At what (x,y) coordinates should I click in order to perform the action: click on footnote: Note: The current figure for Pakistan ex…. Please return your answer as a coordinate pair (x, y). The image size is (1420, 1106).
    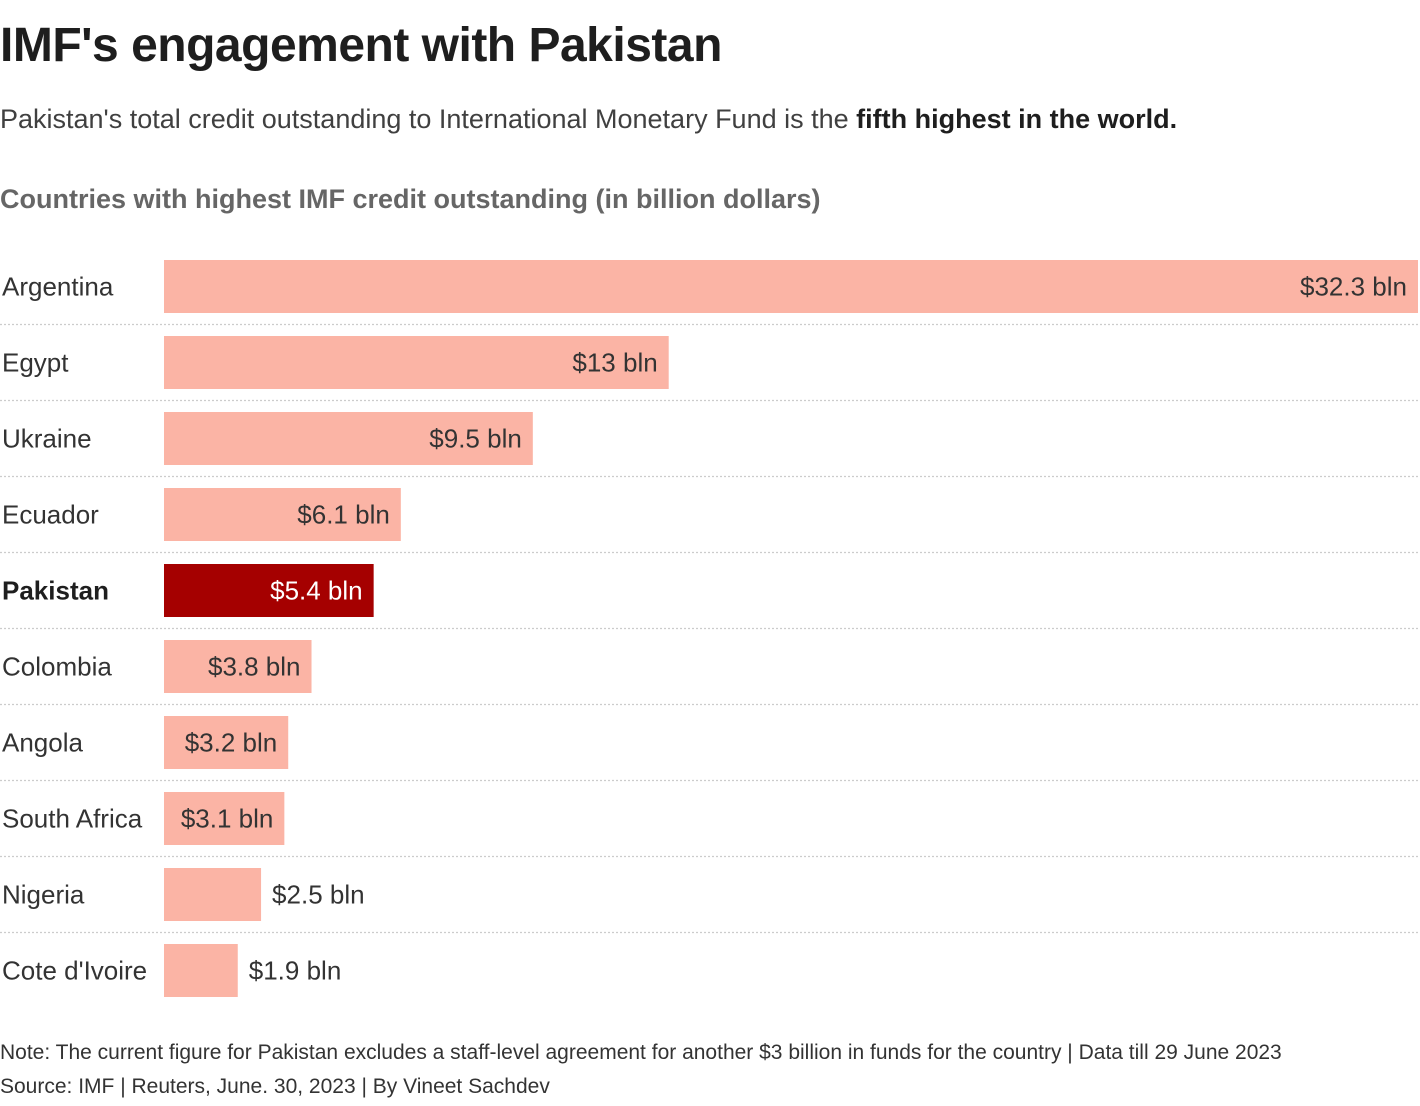
    Looking at the image, I should click on (641, 1052).